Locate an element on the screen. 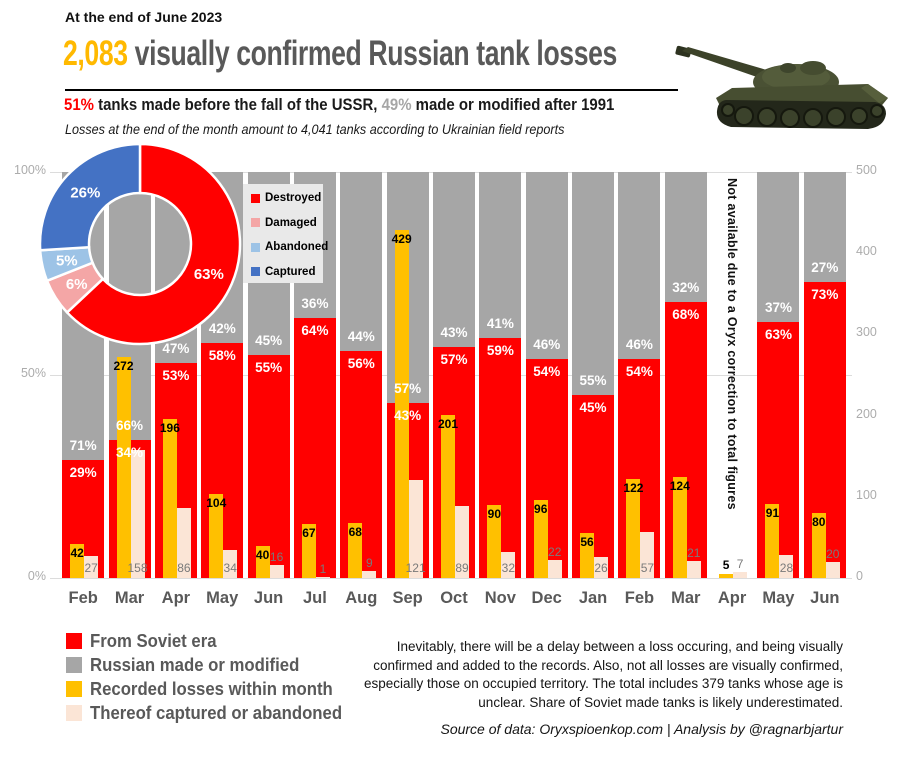 Image resolution: width=905 pixels, height=765 pixels. series-legend-item: From Soviet era is located at coordinates (213, 641).